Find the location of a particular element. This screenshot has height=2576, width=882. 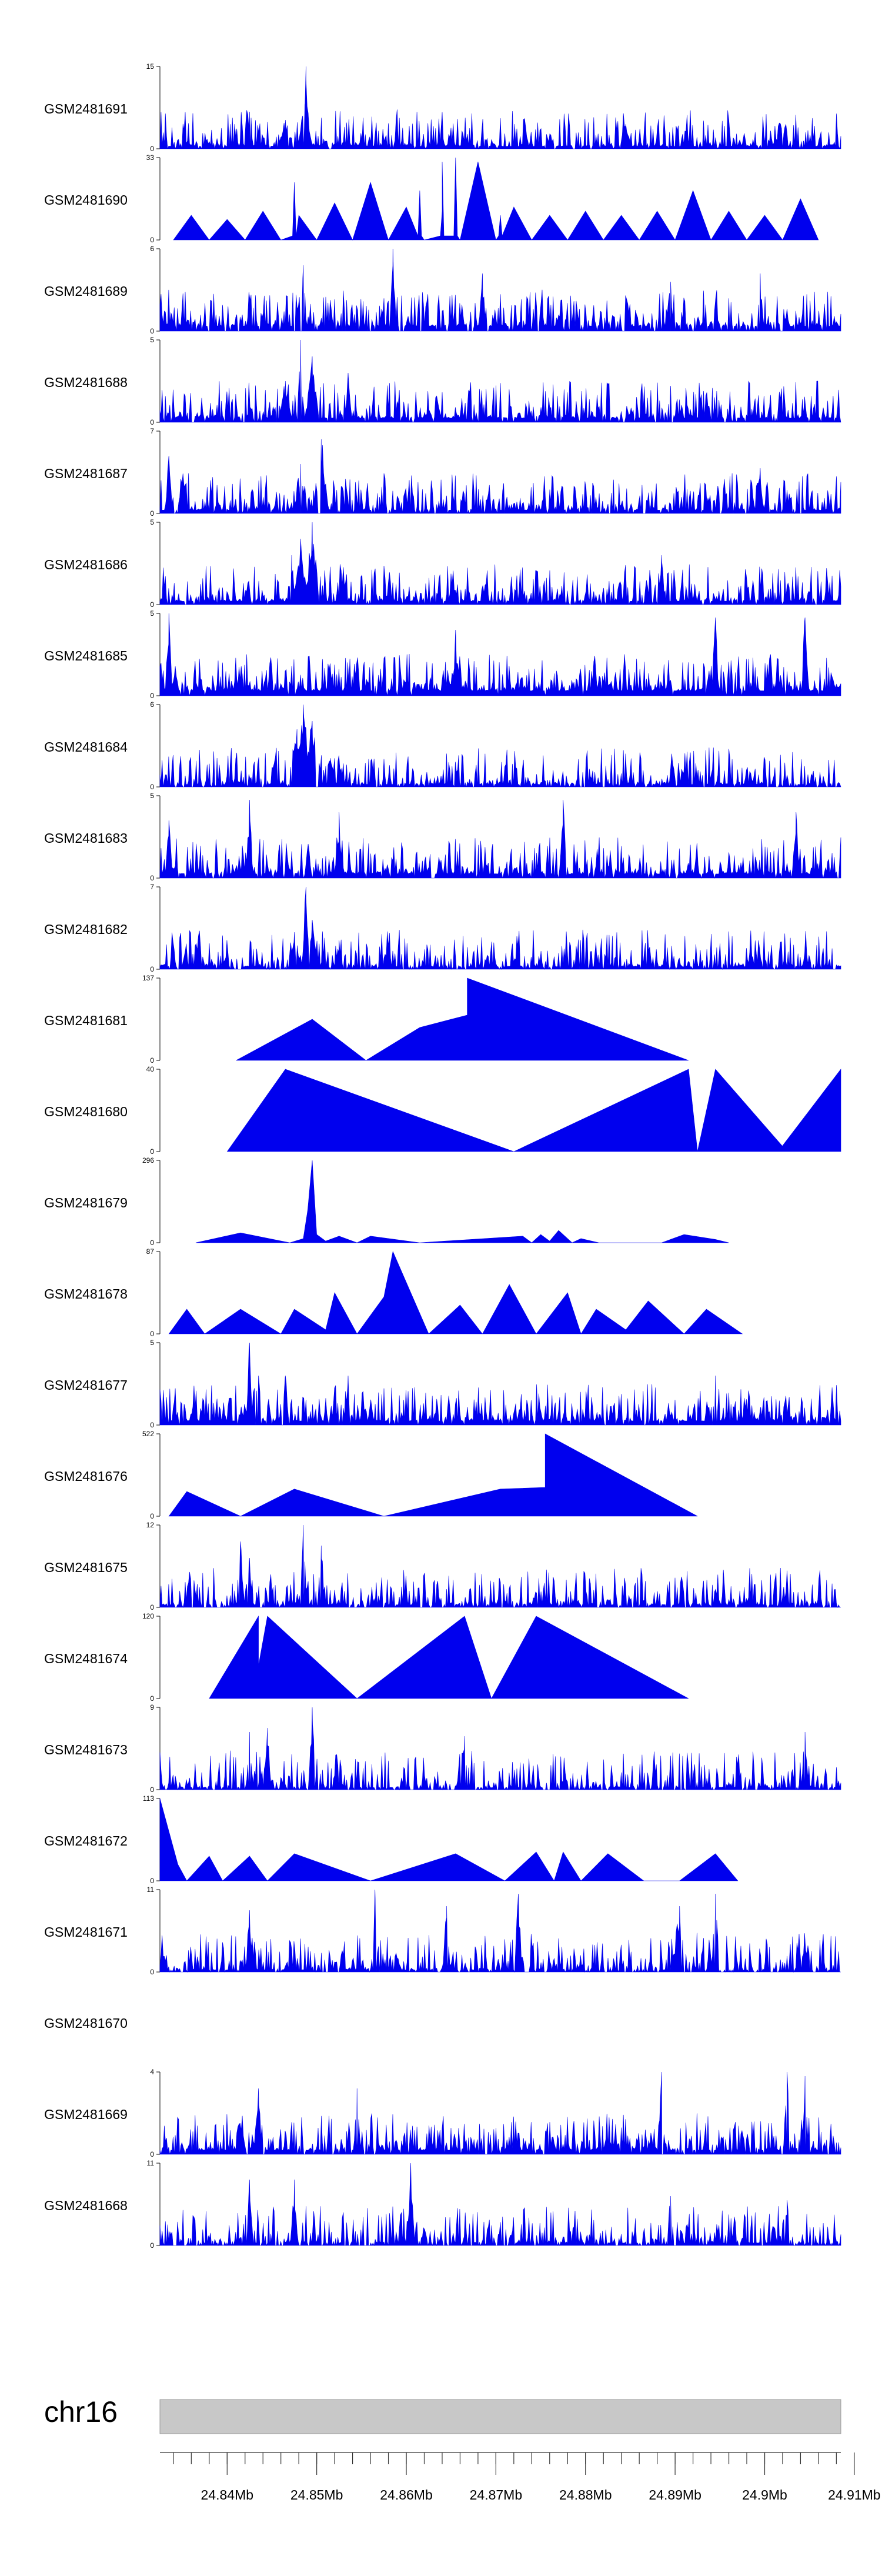

track-label: GSM2481675 is located at coordinates (86, 1567).